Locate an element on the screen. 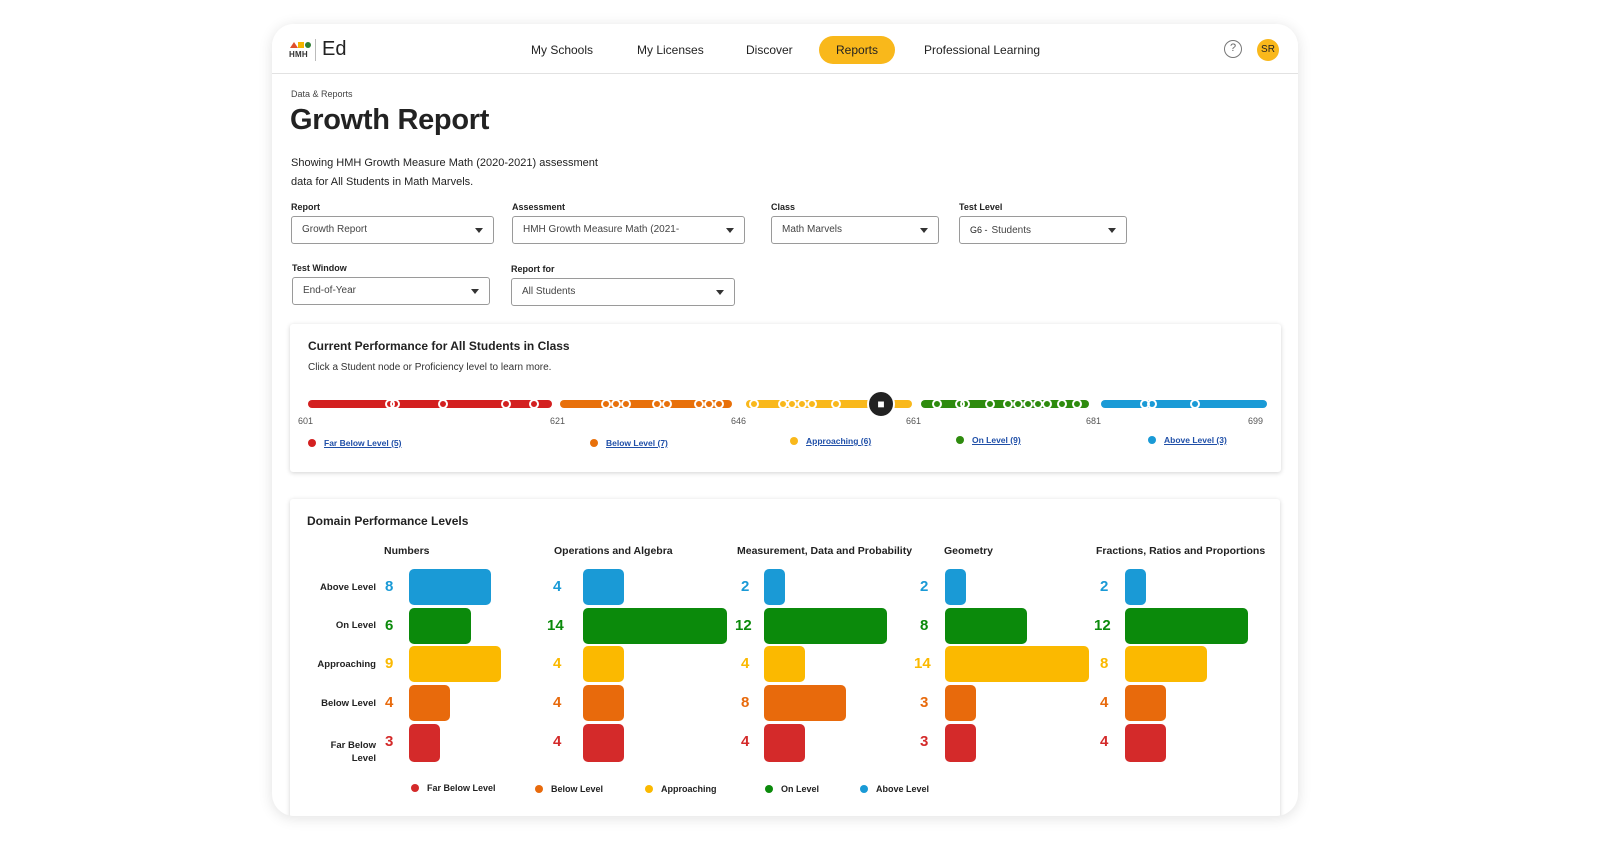 This screenshot has width=1600, height=850. approaching-track is located at coordinates (829, 404).